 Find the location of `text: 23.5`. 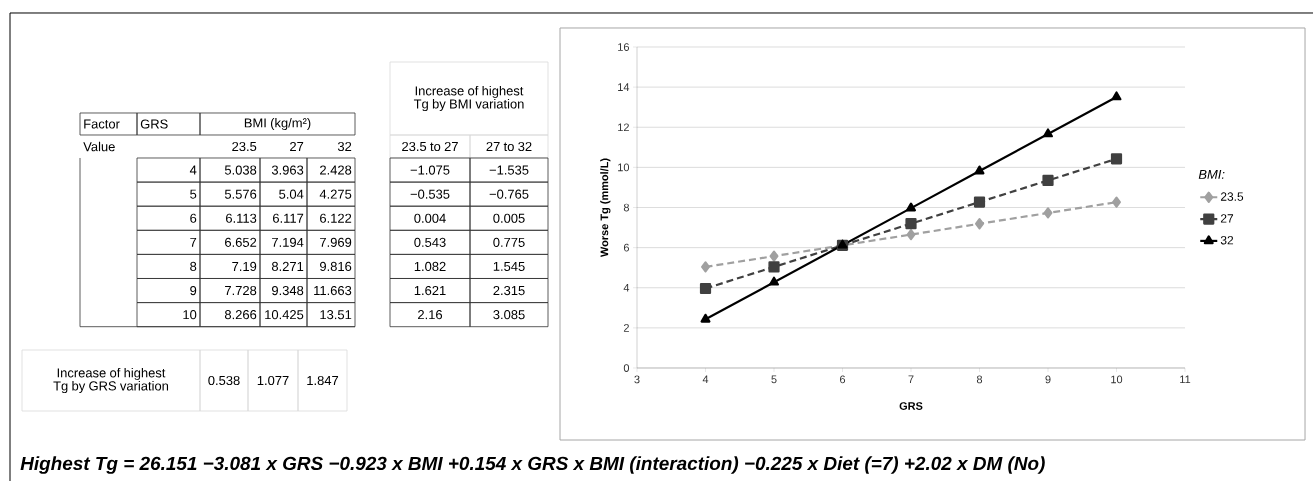

text: 23.5 is located at coordinates (244, 146).